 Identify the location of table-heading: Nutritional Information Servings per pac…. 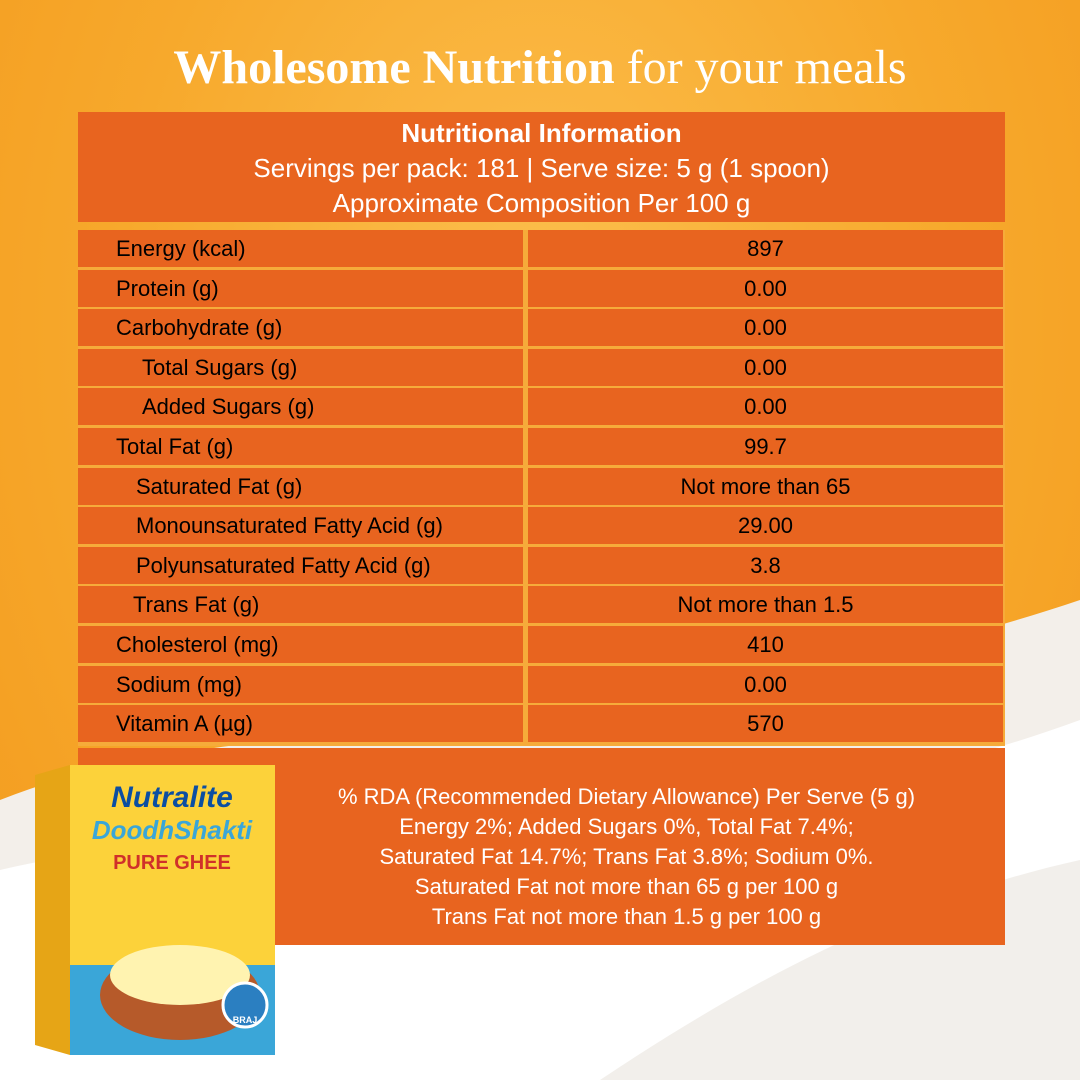
(541, 167).